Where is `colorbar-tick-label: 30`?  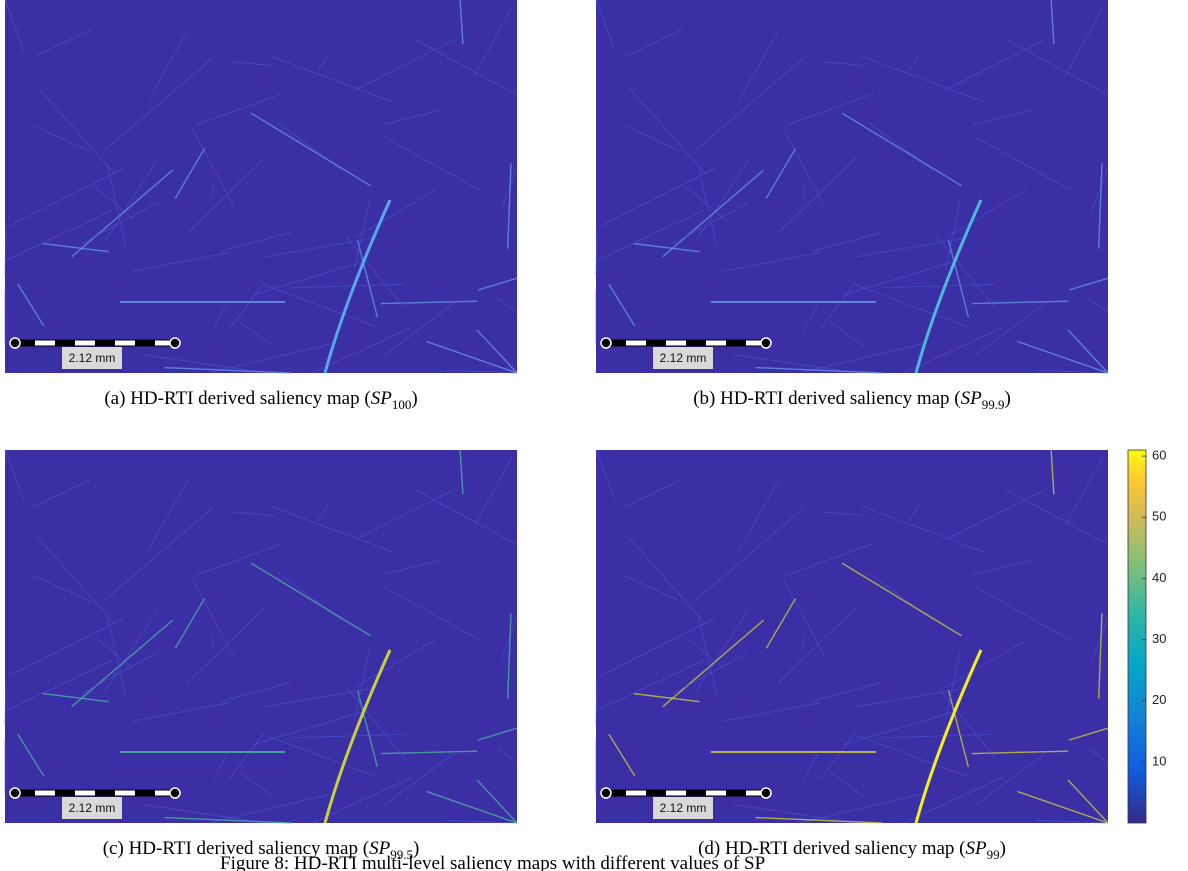
colorbar-tick-label: 30 is located at coordinates (1159, 638).